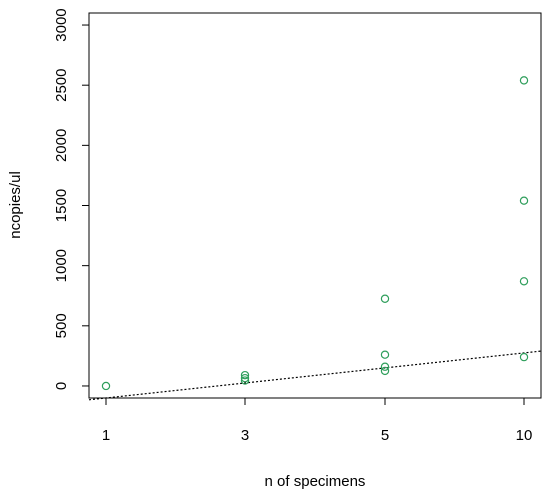  I want to click on x-tick-label: 10, so click(524, 435).